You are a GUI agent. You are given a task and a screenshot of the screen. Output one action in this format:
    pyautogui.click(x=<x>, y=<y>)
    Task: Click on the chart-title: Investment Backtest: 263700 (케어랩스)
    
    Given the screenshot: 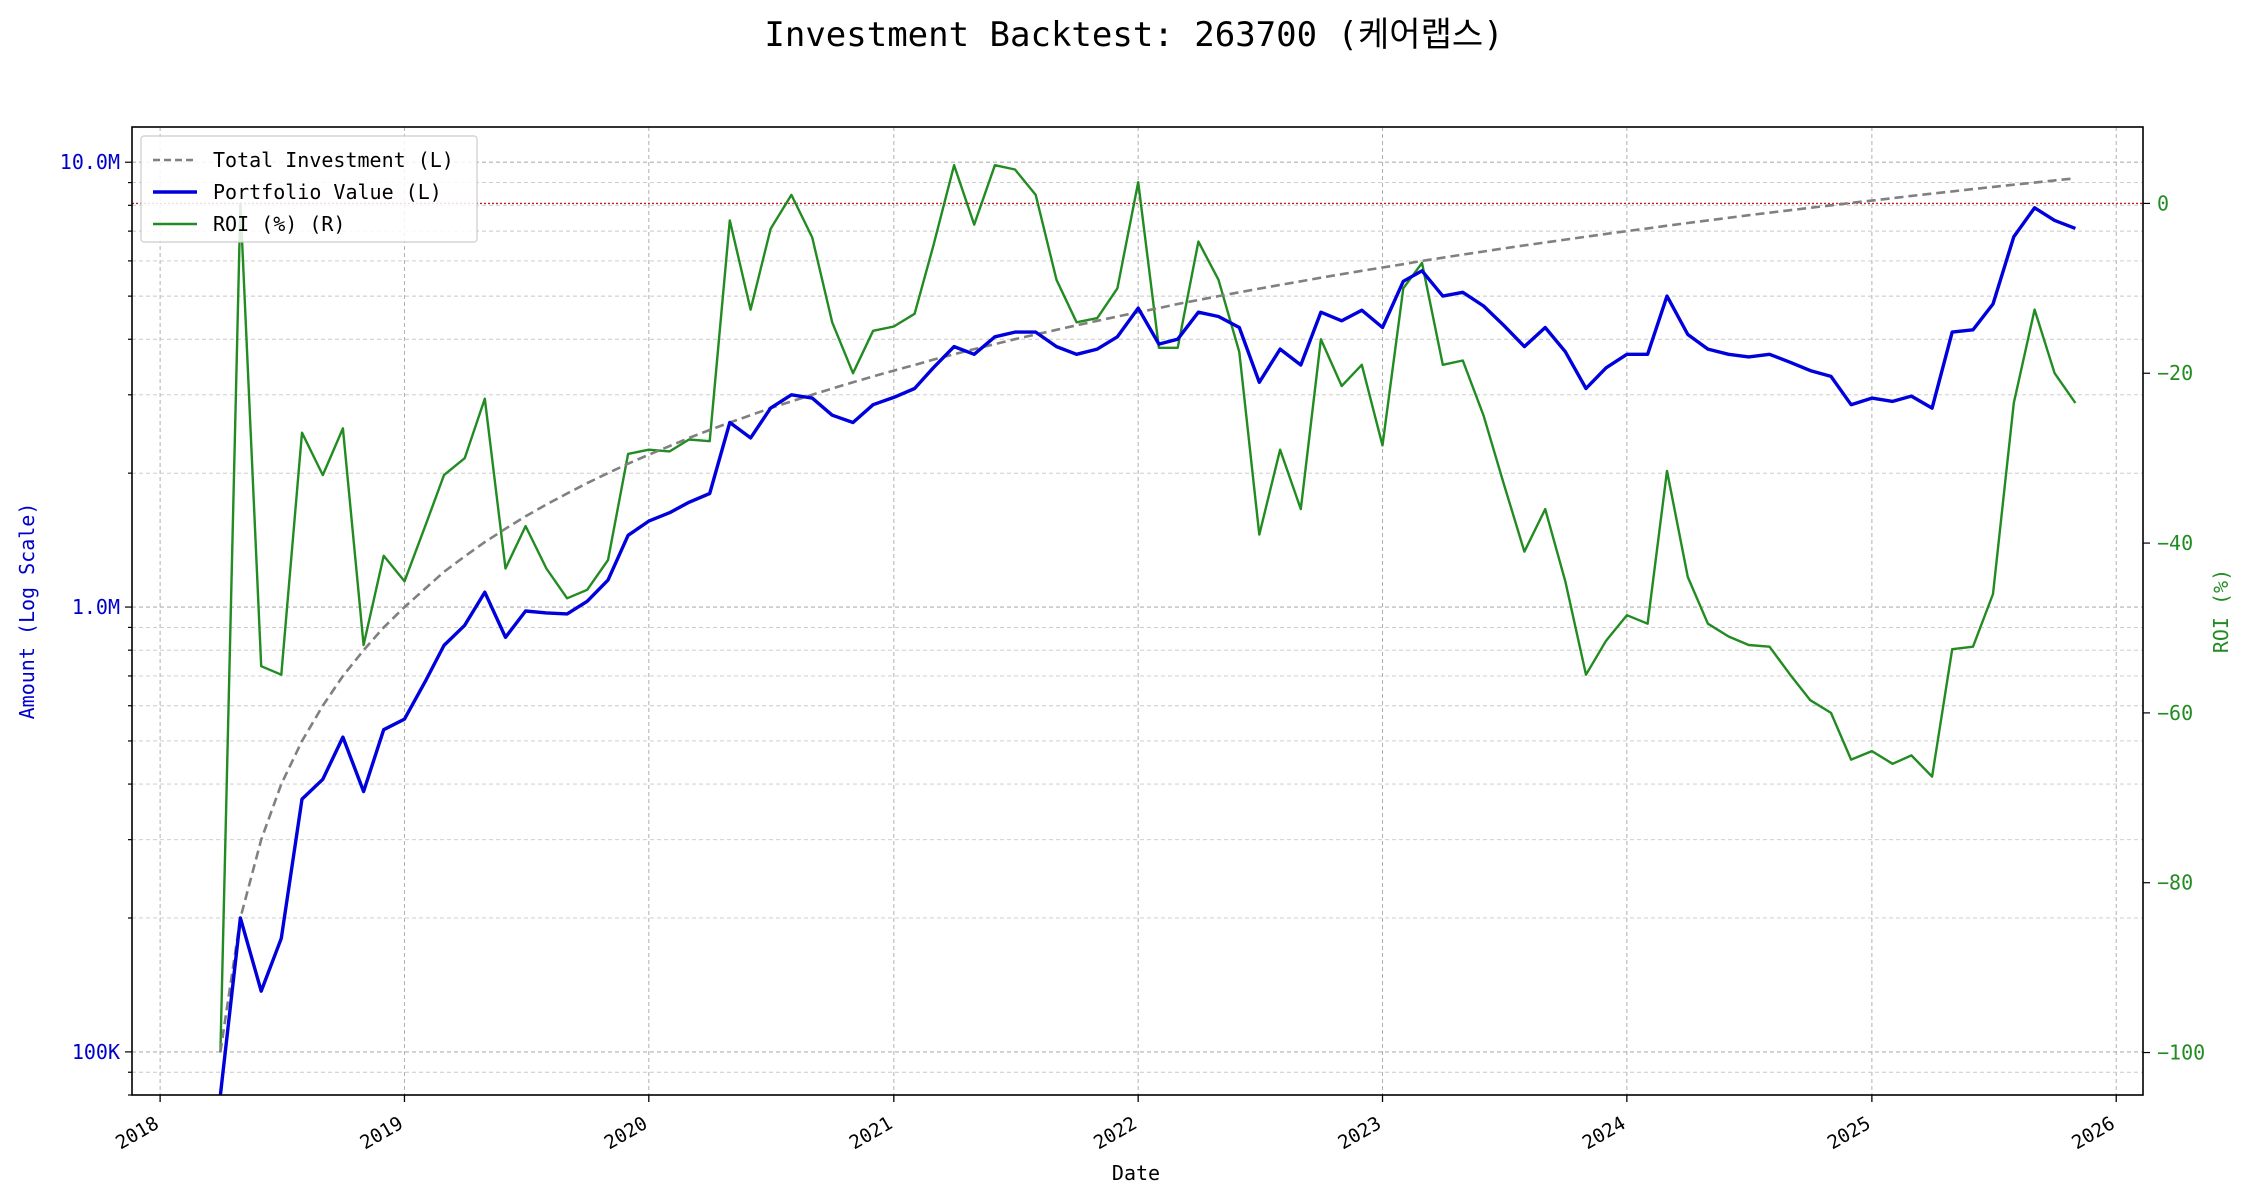 What is the action you would take?
    pyautogui.click(x=1133, y=35)
    